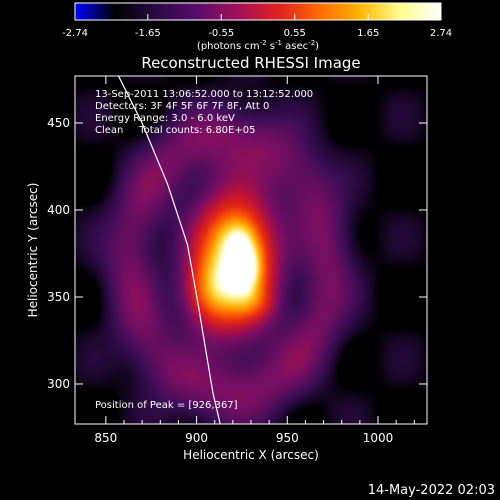 Image resolution: width=500 pixels, height=500 pixels. What do you see at coordinates (196, 438) in the screenshot?
I see `x-tick-label: 900` at bounding box center [196, 438].